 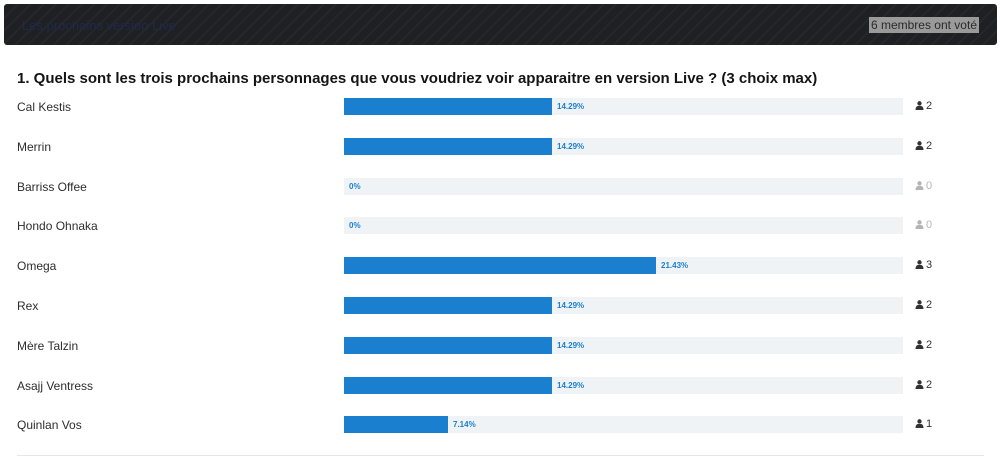 I want to click on poll-option: Omega 21.43% 3, so click(x=500, y=266).